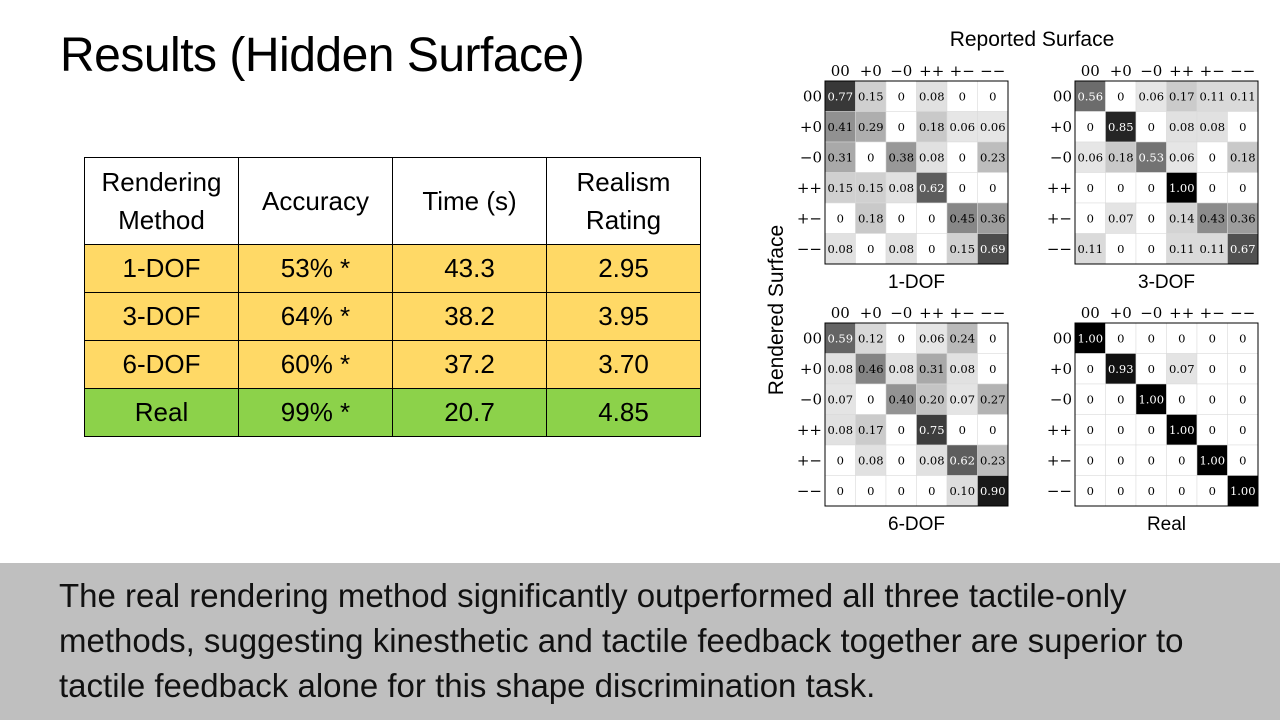  What do you see at coordinates (809, 249) in the screenshot?
I see `row-label: −−` at bounding box center [809, 249].